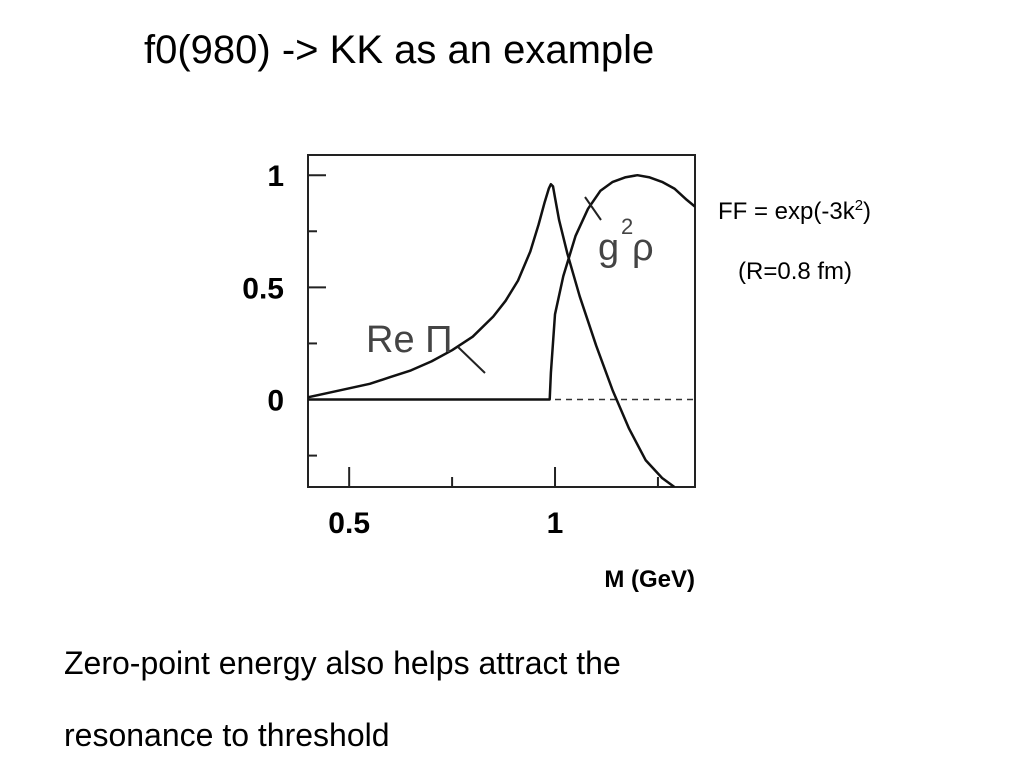  Describe the element at coordinates (471, 360) in the screenshot. I see `re-pi-leader-line` at that location.